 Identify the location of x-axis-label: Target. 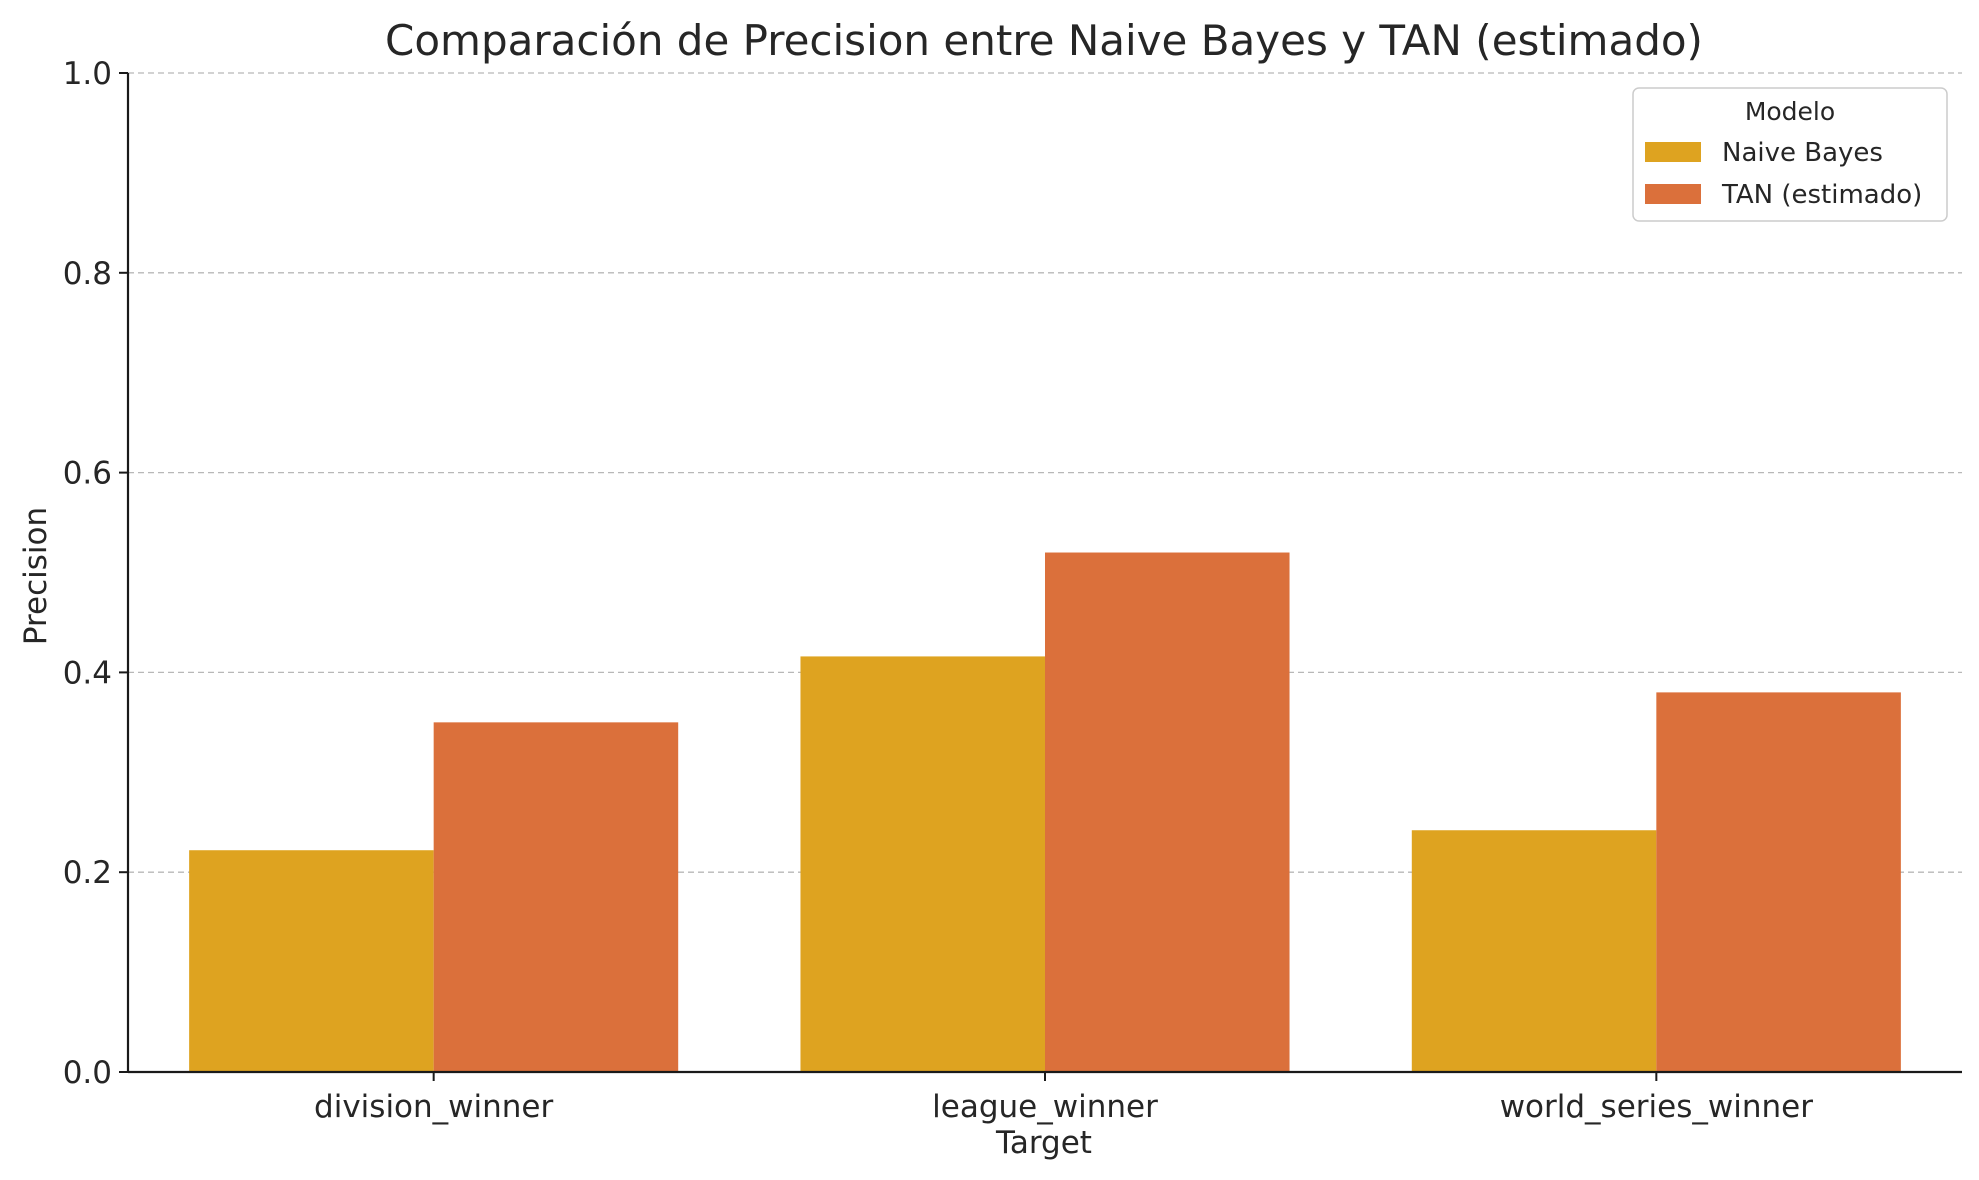
(1043, 1143).